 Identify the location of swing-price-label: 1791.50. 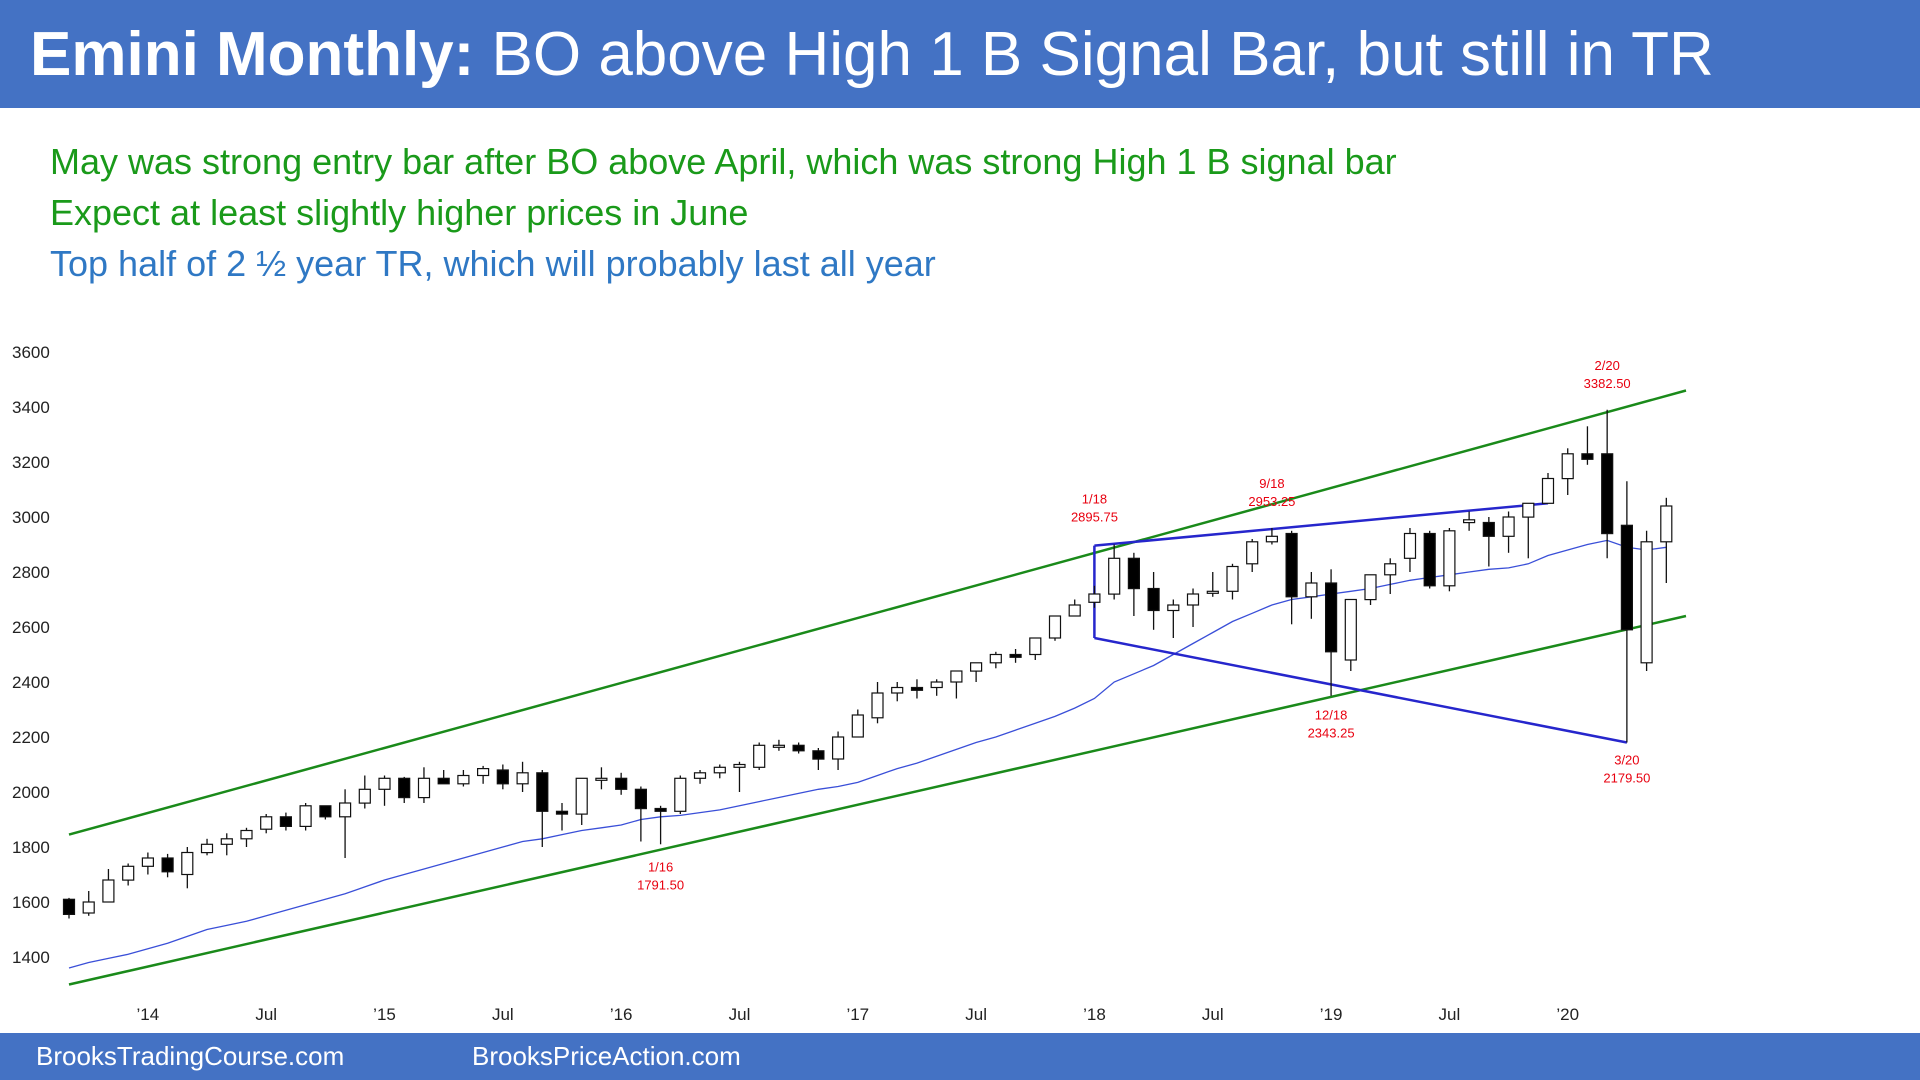
(660, 884).